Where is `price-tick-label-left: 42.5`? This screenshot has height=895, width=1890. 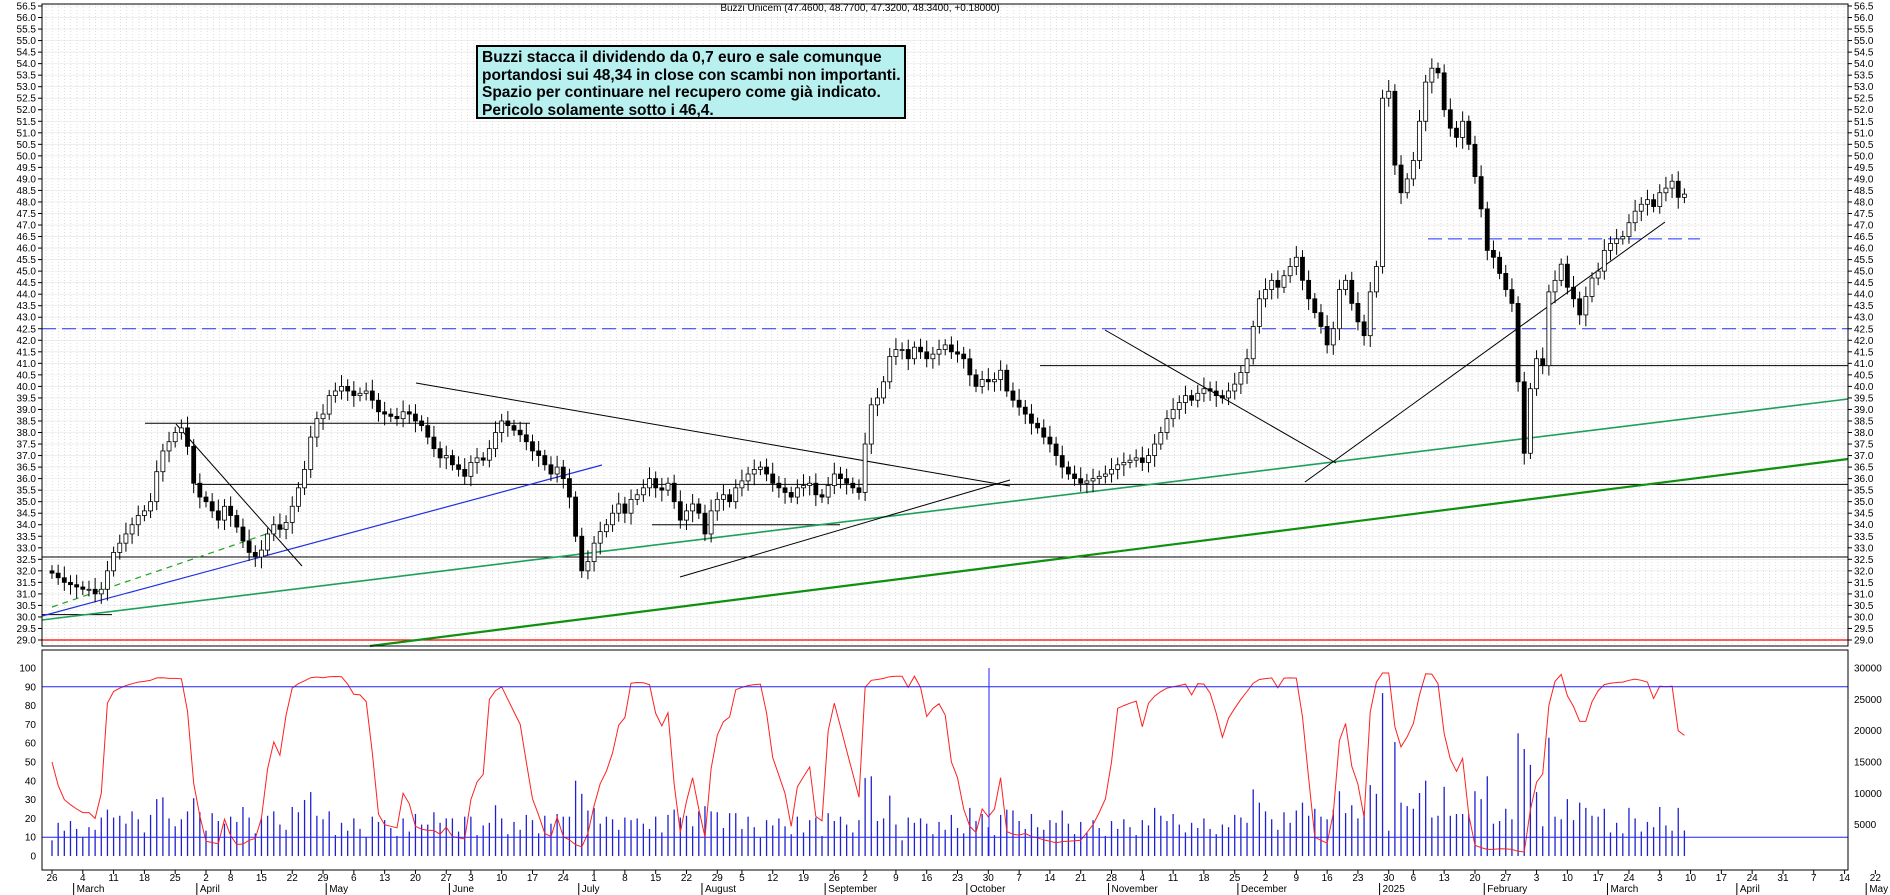
price-tick-label-left: 42.5 is located at coordinates (27, 329).